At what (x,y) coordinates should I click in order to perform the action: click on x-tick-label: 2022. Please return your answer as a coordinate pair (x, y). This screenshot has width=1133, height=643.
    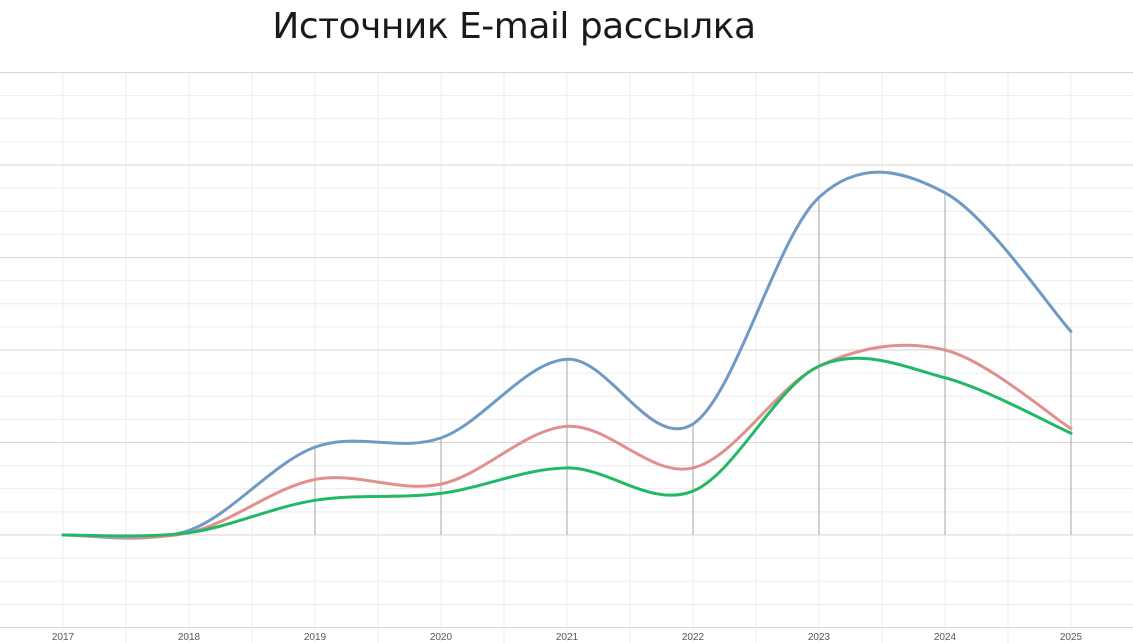
    Looking at the image, I should click on (693, 637).